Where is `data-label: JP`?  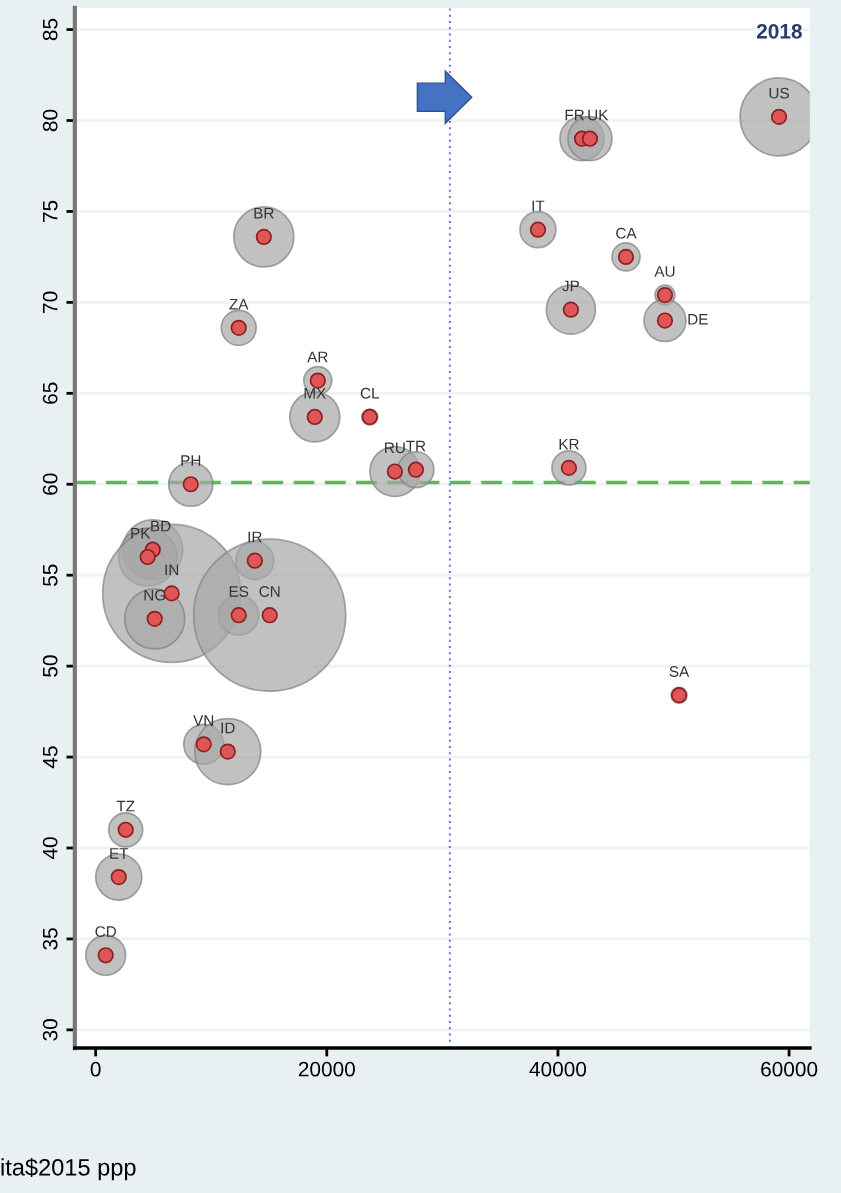 data-label: JP is located at coordinates (570, 286).